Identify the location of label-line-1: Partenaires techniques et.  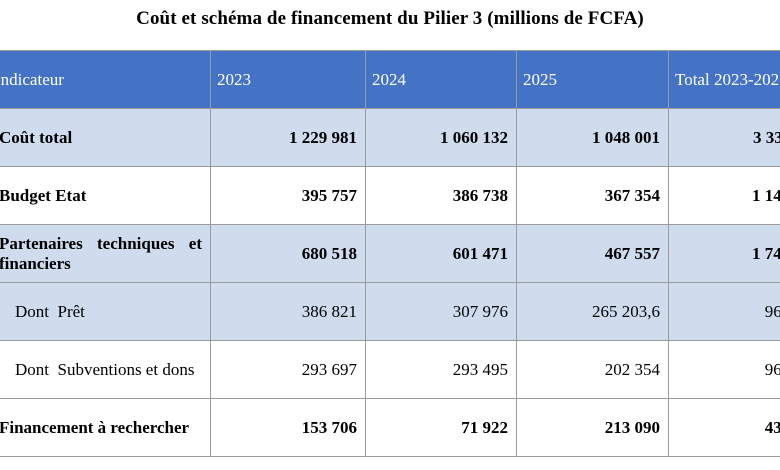
(101, 244).